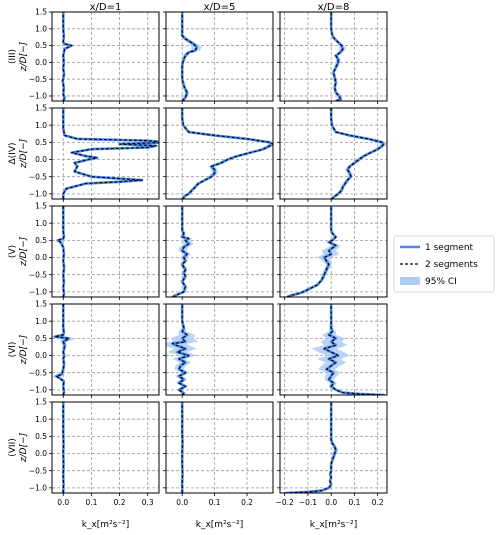 Image resolution: width=500 pixels, height=535 pixels. Describe the element at coordinates (63, 502) in the screenshot. I see `x-tick-label: 0.0` at that location.